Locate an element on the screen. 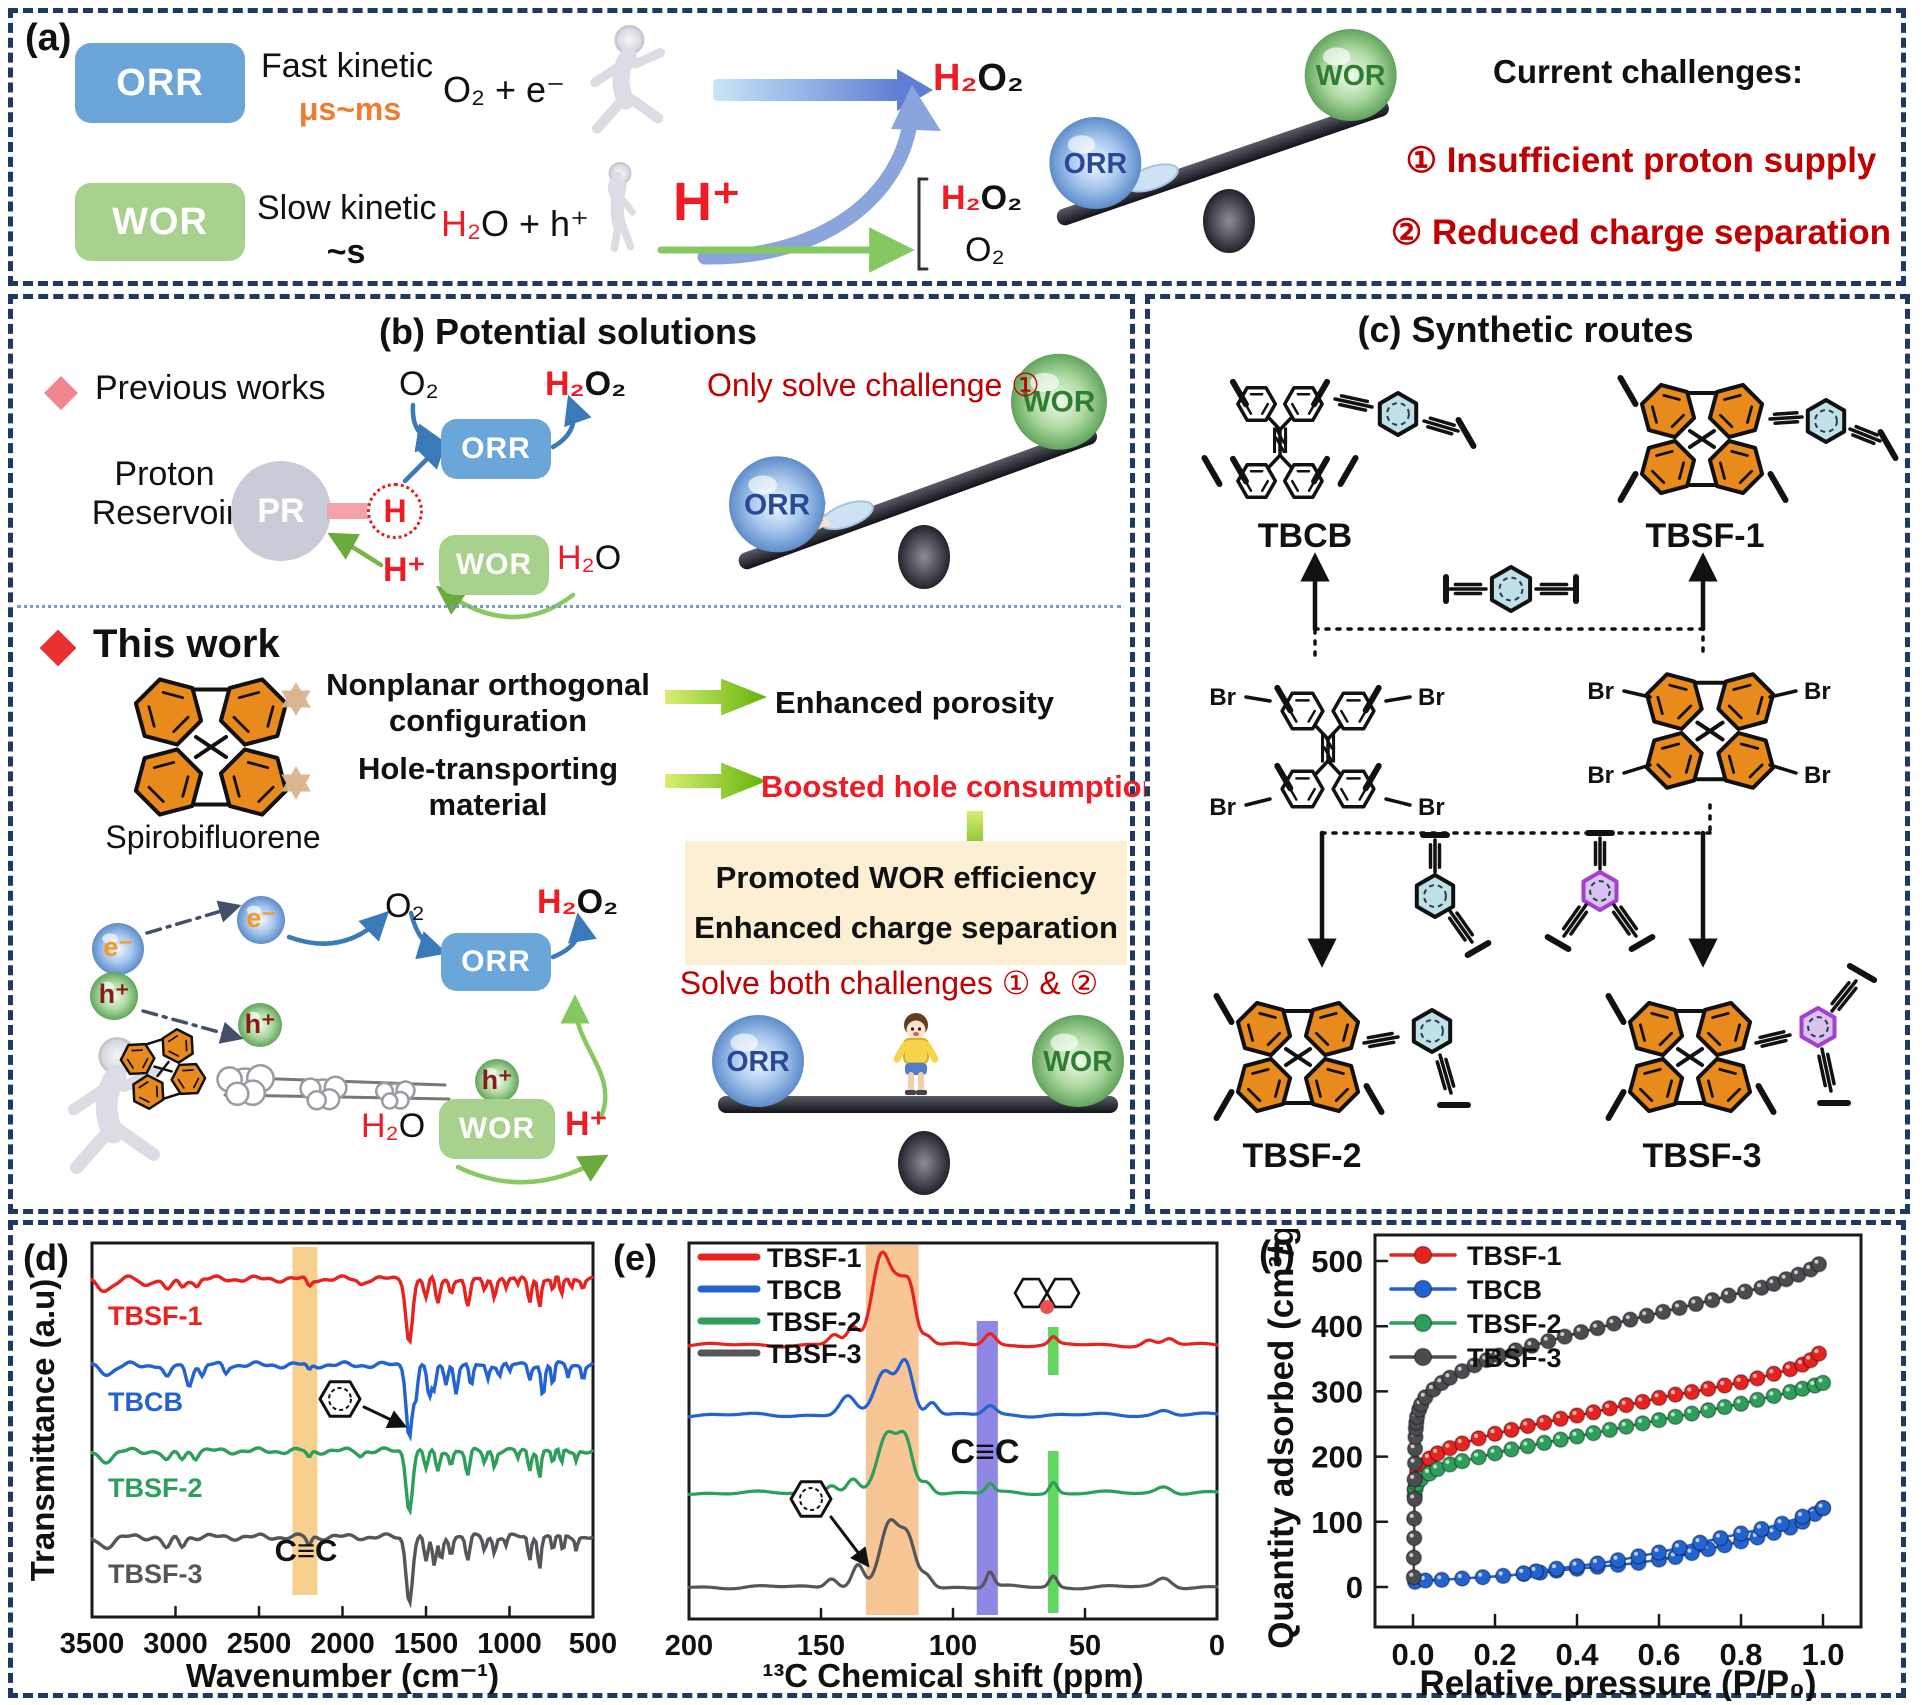 The height and width of the screenshot is (1705, 1922). svg-text: Quantity adsorbed (cm³/g) is located at coordinates (1282, 1439).